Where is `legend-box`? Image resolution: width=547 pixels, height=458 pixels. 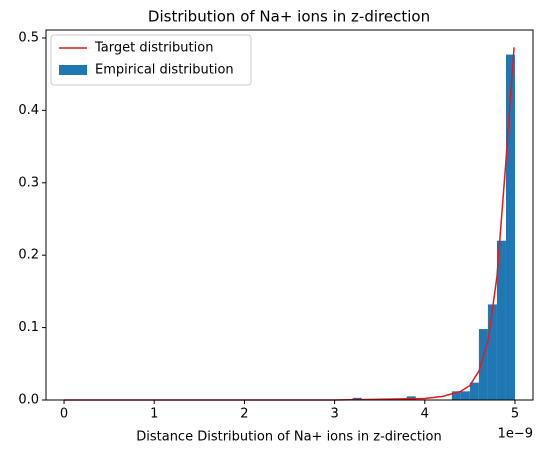
legend-box is located at coordinates (151, 60).